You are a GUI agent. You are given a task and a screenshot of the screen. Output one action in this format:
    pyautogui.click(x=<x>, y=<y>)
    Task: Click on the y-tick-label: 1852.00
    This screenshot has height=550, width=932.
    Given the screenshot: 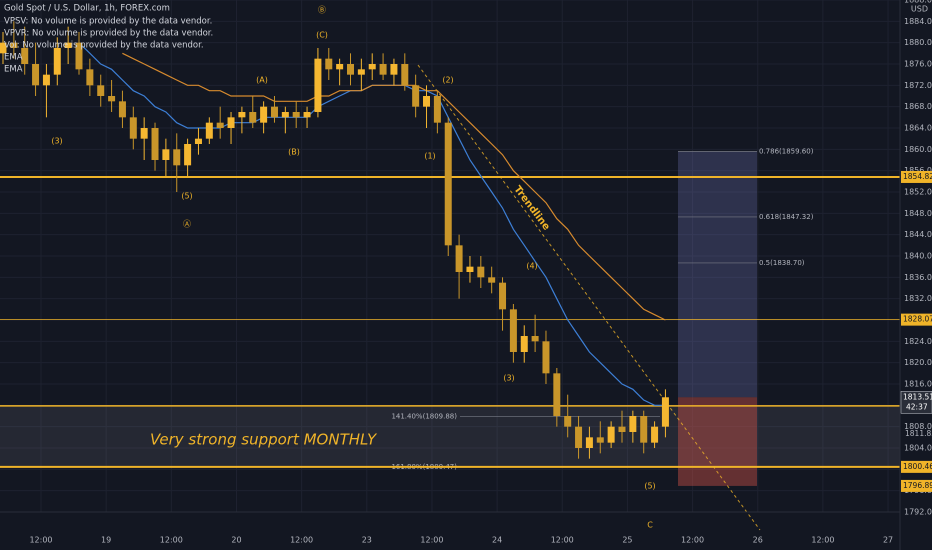 What is the action you would take?
    pyautogui.click(x=918, y=192)
    